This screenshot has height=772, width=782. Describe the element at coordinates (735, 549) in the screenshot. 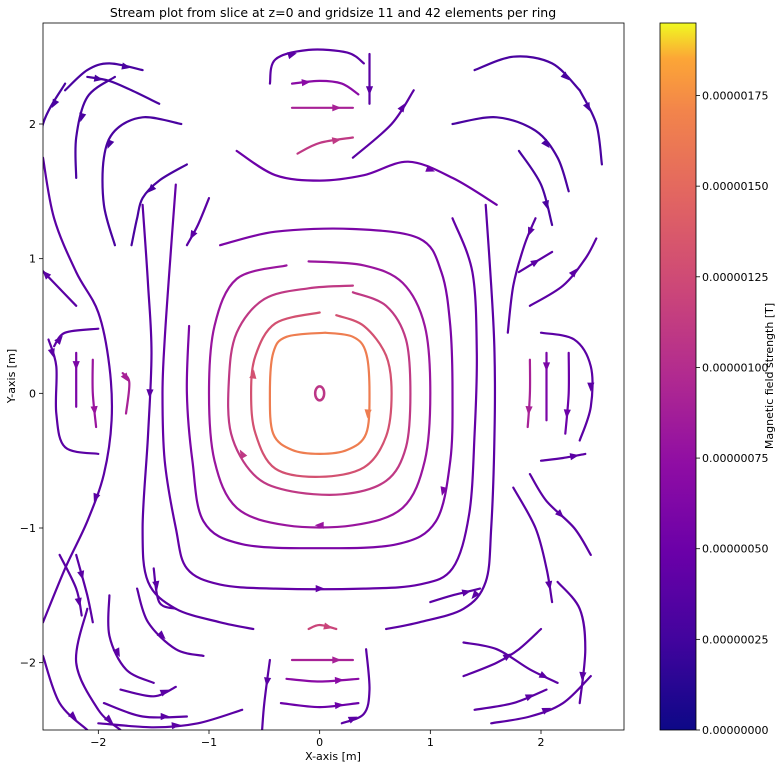

I see `colorbar-tick-label: 0.00000050` at that location.